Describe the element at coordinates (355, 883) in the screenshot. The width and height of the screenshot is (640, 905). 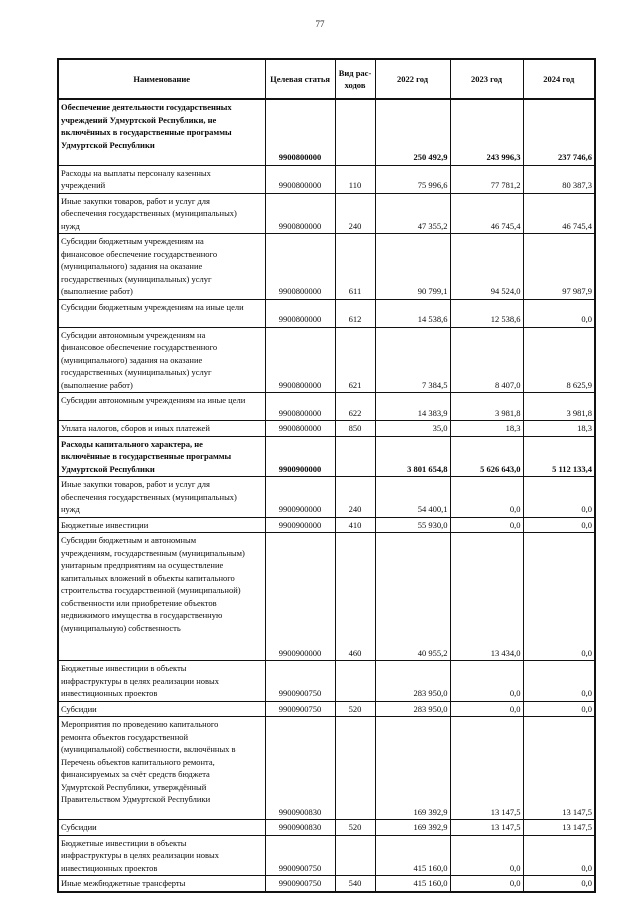
I see `row-expense-type: 540` at that location.